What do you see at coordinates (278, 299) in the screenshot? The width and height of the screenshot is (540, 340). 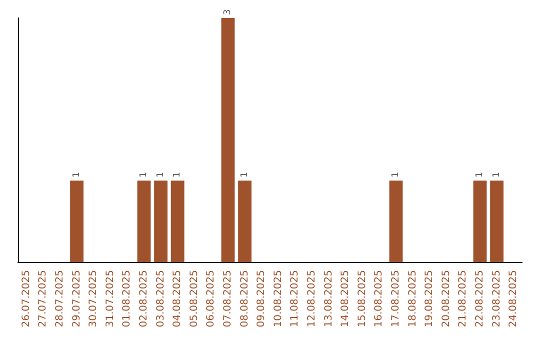 I see `x-tick-label: 10.08.2025` at bounding box center [278, 299].